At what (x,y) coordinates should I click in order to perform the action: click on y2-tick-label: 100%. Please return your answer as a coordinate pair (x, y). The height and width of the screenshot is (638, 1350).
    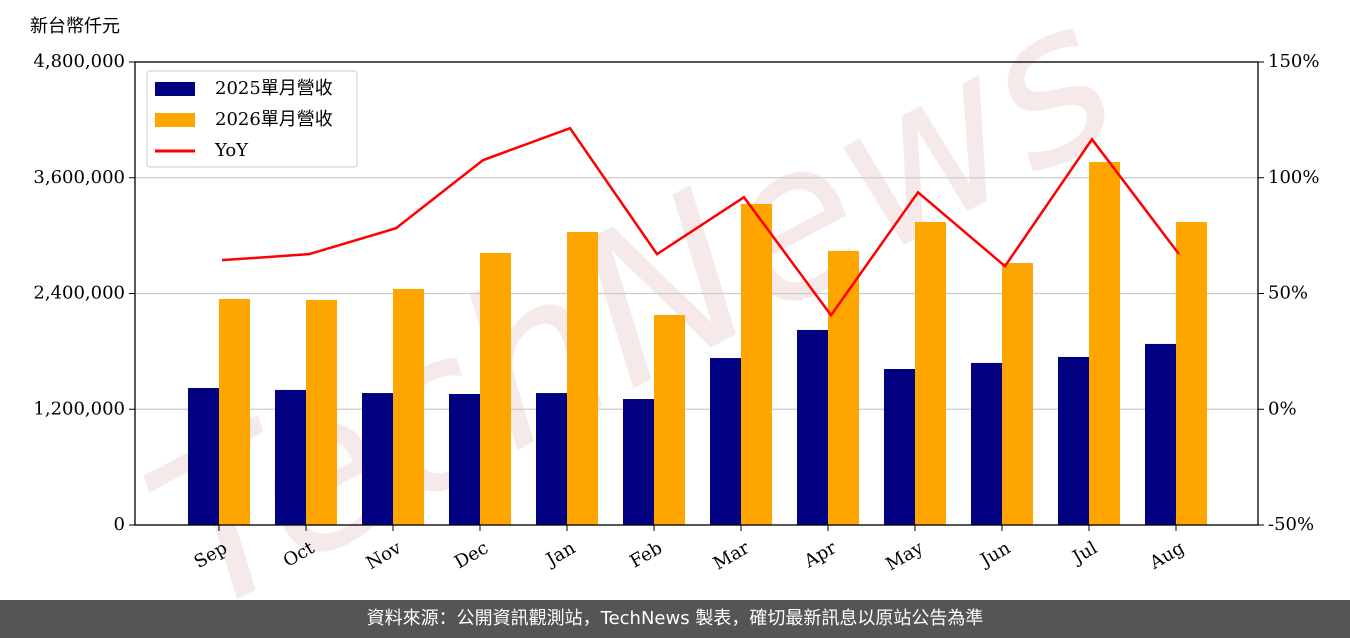
    Looking at the image, I should click on (1293, 177).